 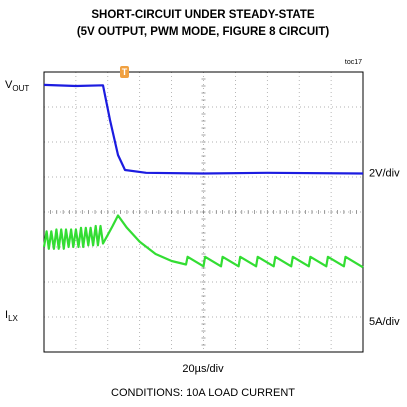 What do you see at coordinates (203, 15) in the screenshot?
I see `chart-title: SHORT-CIRCUIT UNDER STEADY-STATE` at bounding box center [203, 15].